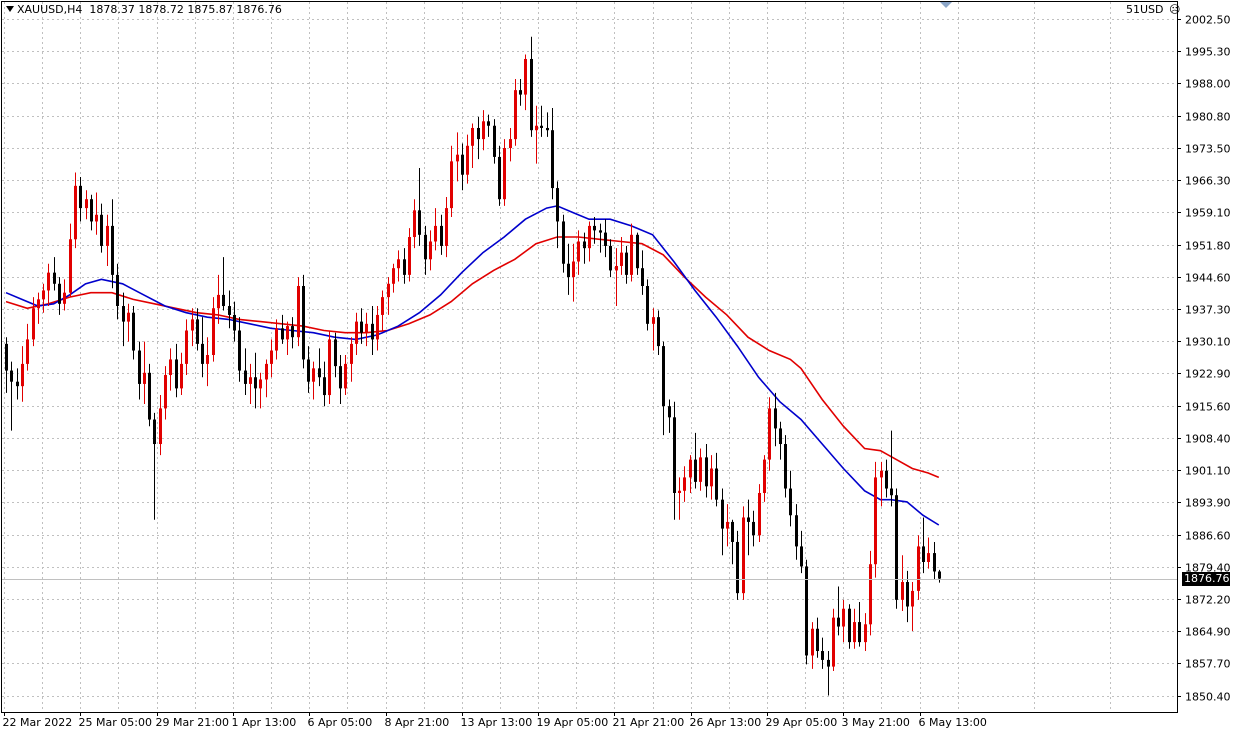 This screenshot has height=731, width=1237. What do you see at coordinates (946, 5) in the screenshot?
I see `chart-shift-marker-icon` at bounding box center [946, 5].